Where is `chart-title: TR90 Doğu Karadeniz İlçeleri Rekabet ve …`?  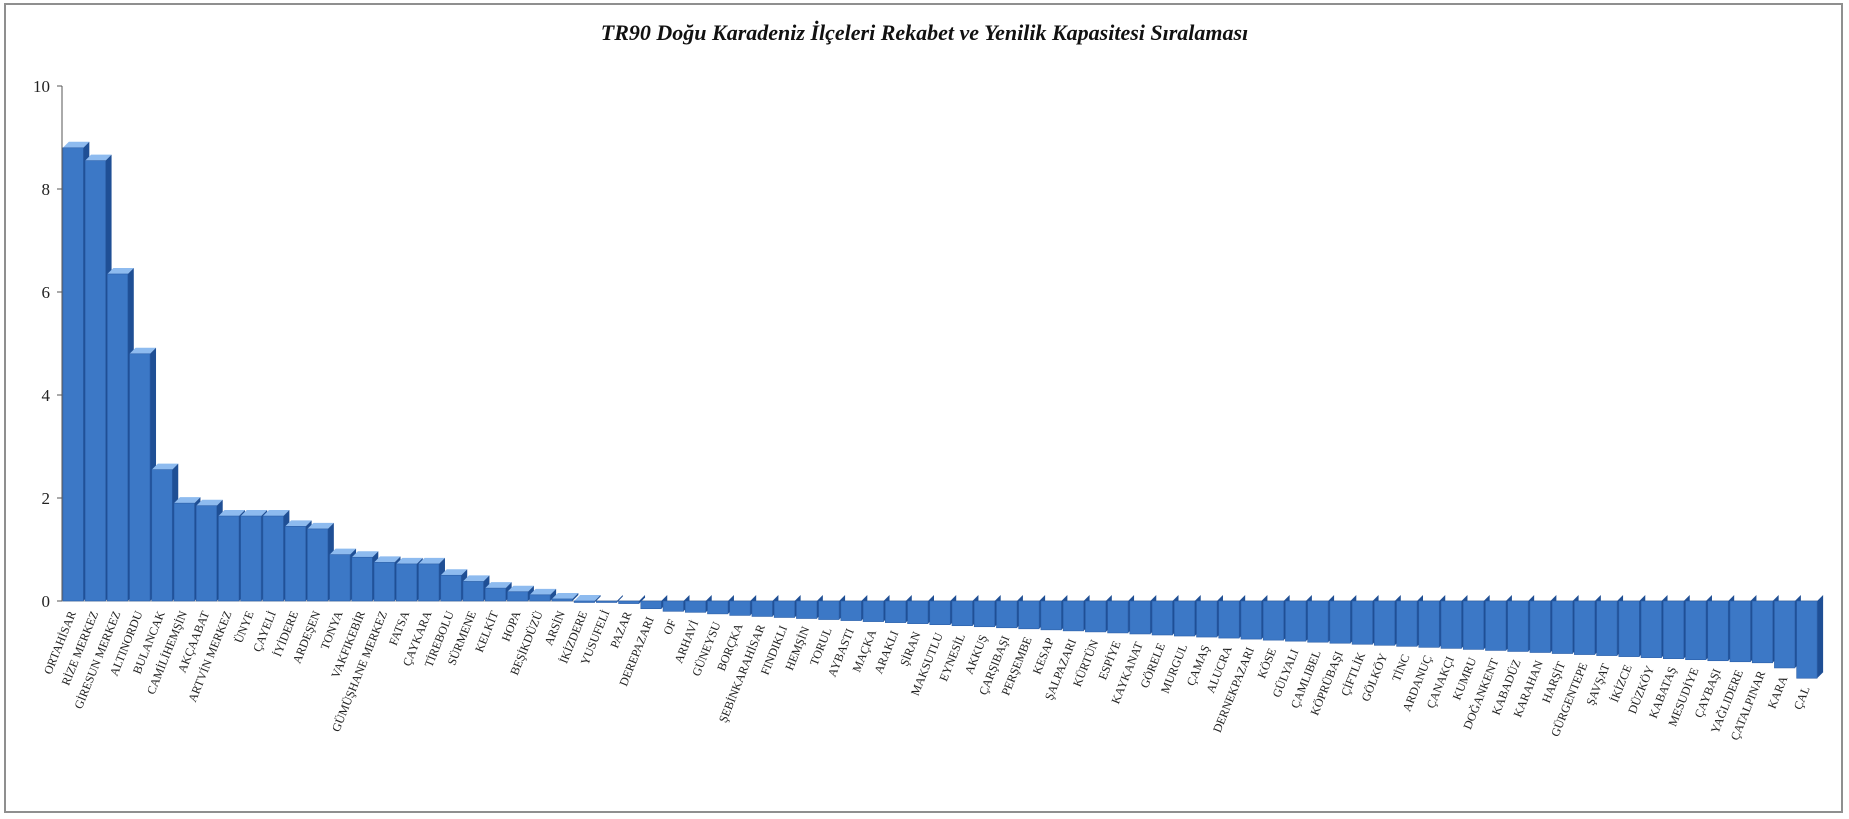
chart-title: TR90 Doğu Karadeniz İlçeleri Rekabet ve … is located at coordinates (924, 32).